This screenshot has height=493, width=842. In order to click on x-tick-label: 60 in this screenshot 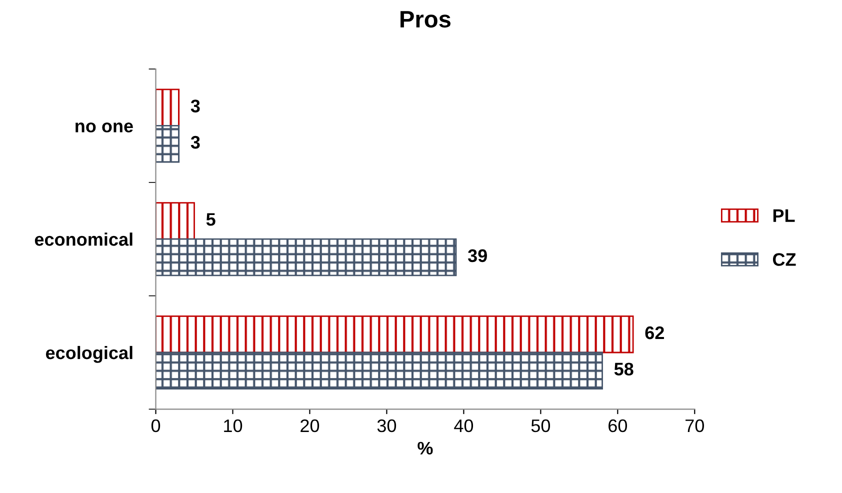, I will do `click(618, 425)`.